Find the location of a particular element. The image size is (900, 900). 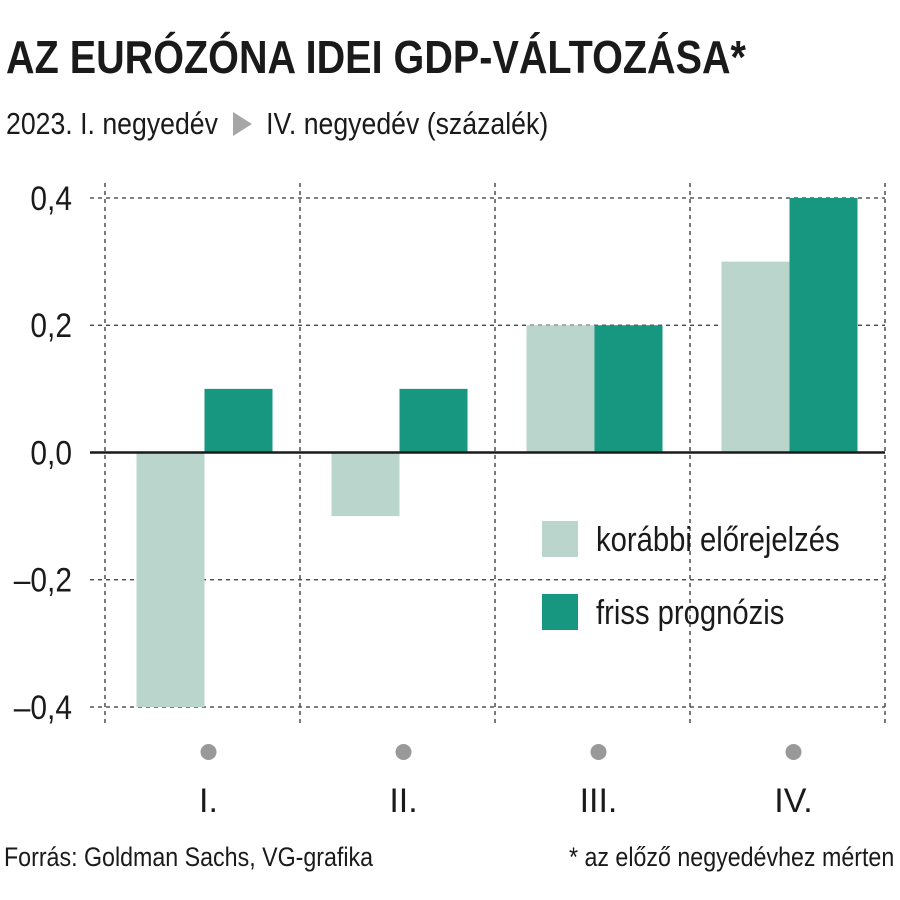

subtitle-end: IV. negyedév (százalék) is located at coordinates (407, 123).